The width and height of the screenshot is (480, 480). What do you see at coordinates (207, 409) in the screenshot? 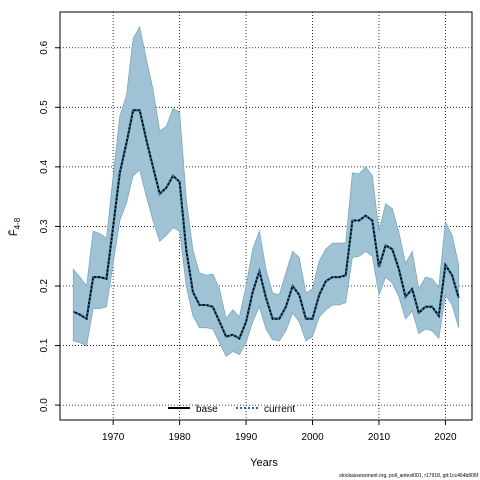
I see `legend-base-label: base` at bounding box center [207, 409].